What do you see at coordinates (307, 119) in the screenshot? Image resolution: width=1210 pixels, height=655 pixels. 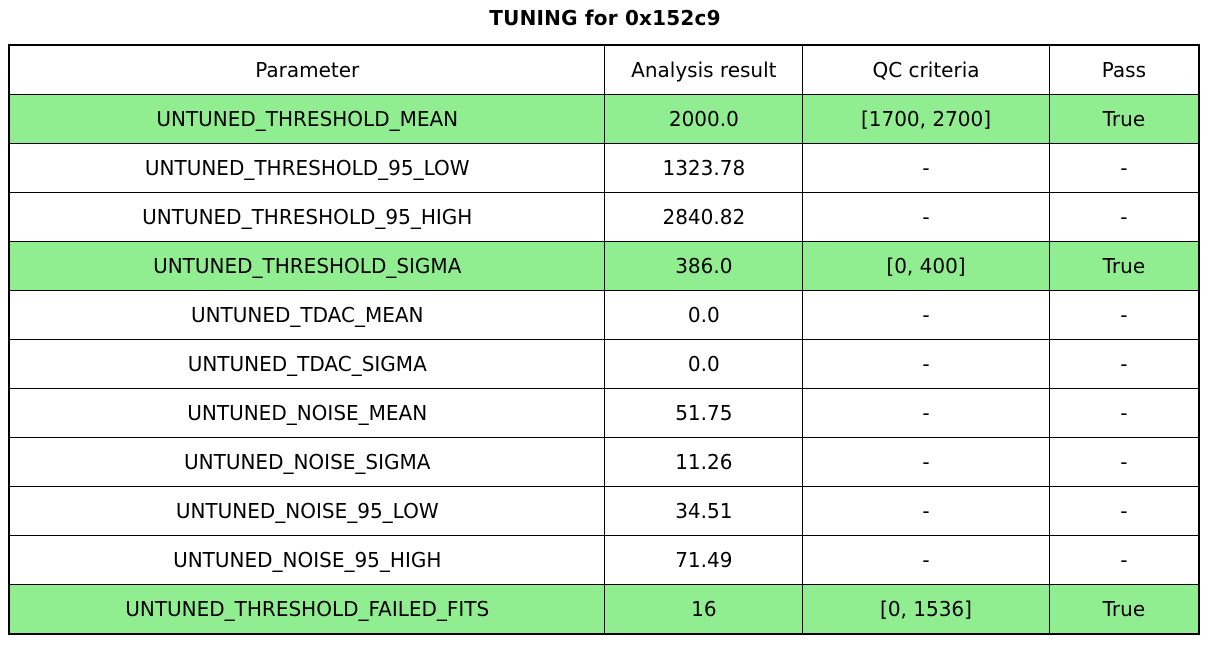 I see `cell-parameter: UNTUNED_THRESHOLD_MEAN` at bounding box center [307, 119].